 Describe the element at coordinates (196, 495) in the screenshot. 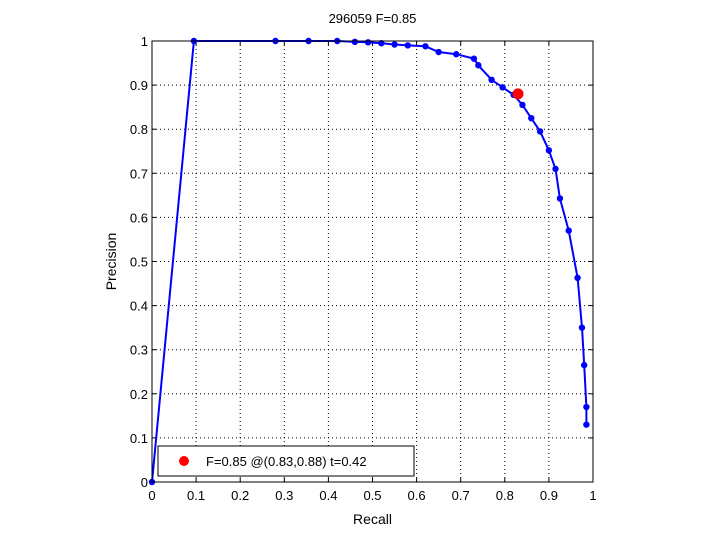

I see `x-tick-label: 0.1` at that location.